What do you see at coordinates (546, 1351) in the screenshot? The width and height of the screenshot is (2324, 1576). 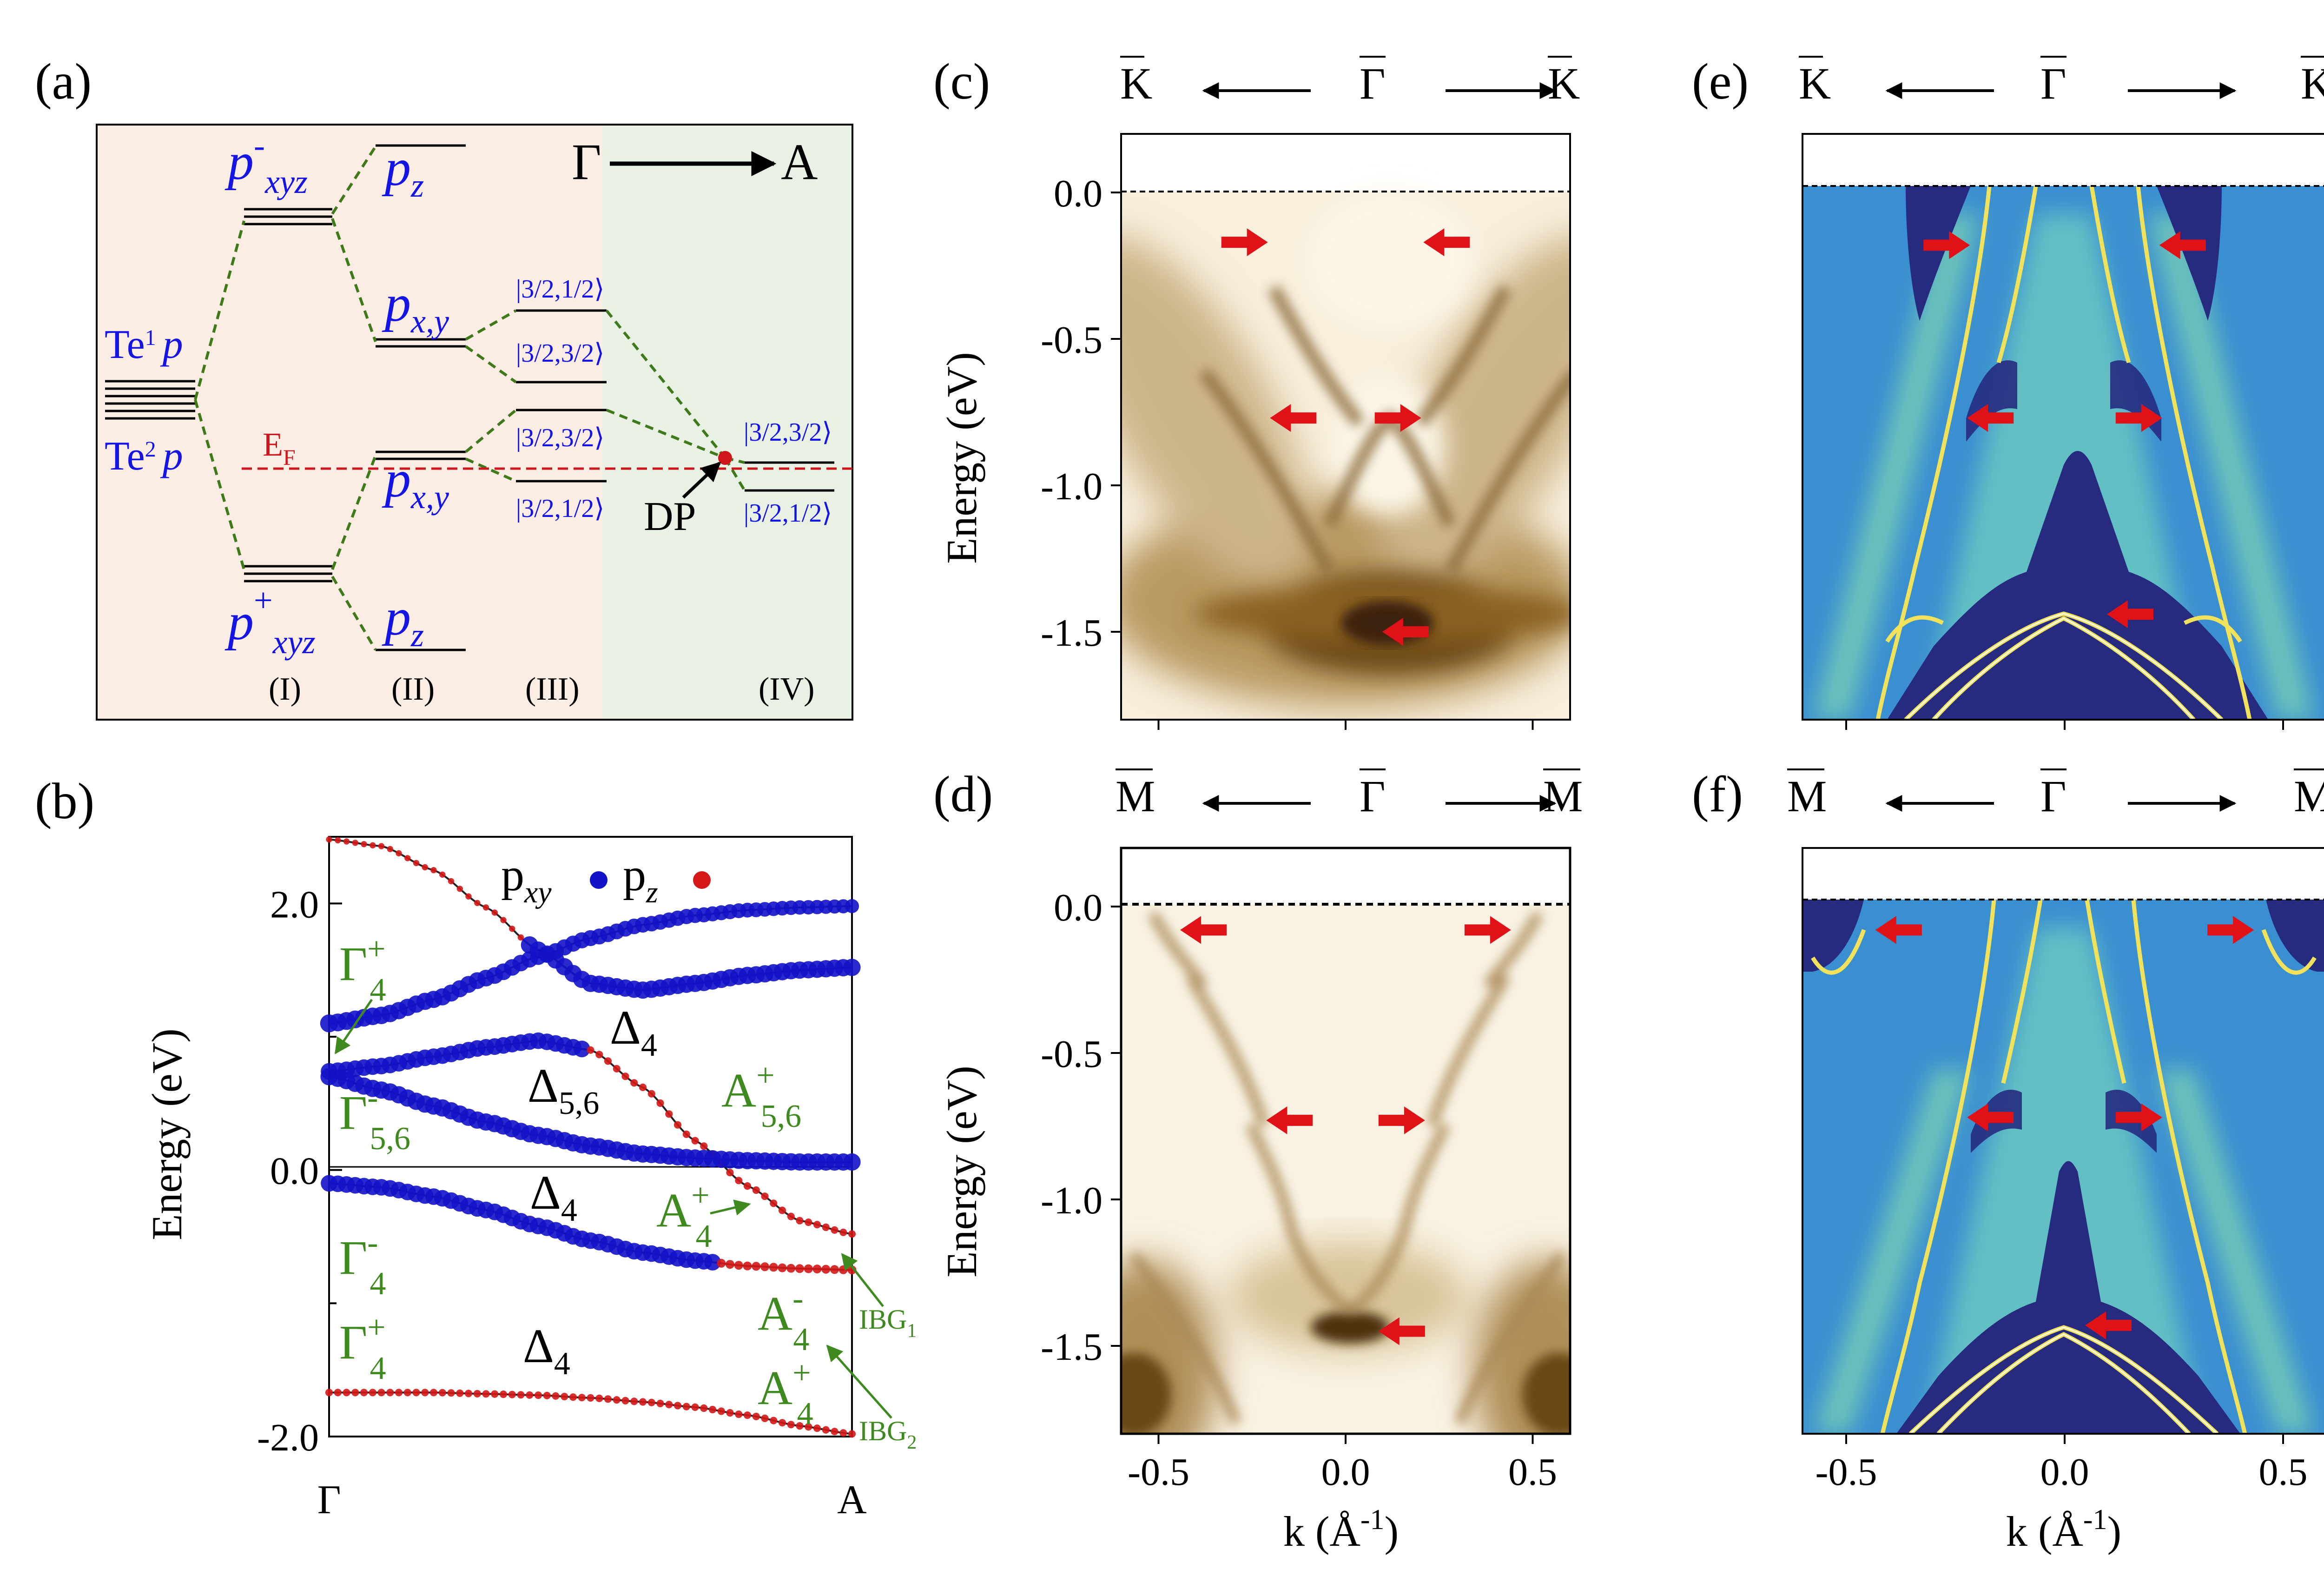 I see `label-delta4-c: Δ4` at bounding box center [546, 1351].